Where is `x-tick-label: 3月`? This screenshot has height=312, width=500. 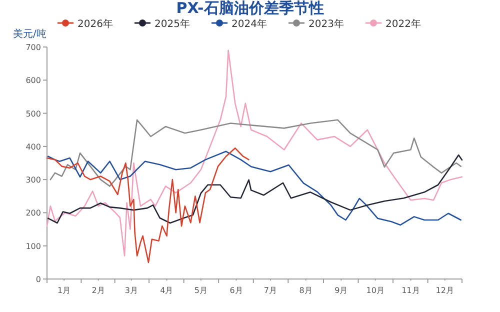
x-tick-label: 3月 is located at coordinates (131, 290).